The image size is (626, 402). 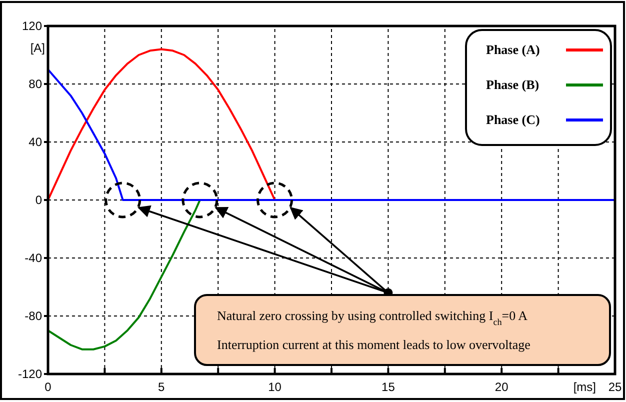 I want to click on legend-label: Phase (A), so click(x=513, y=49).